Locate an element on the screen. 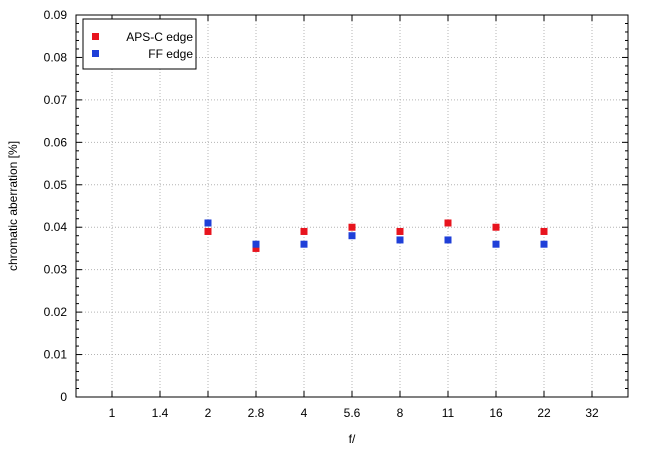 The height and width of the screenshot is (450, 650). y-axis-label: chromatic aberration [%] is located at coordinates (13, 206).